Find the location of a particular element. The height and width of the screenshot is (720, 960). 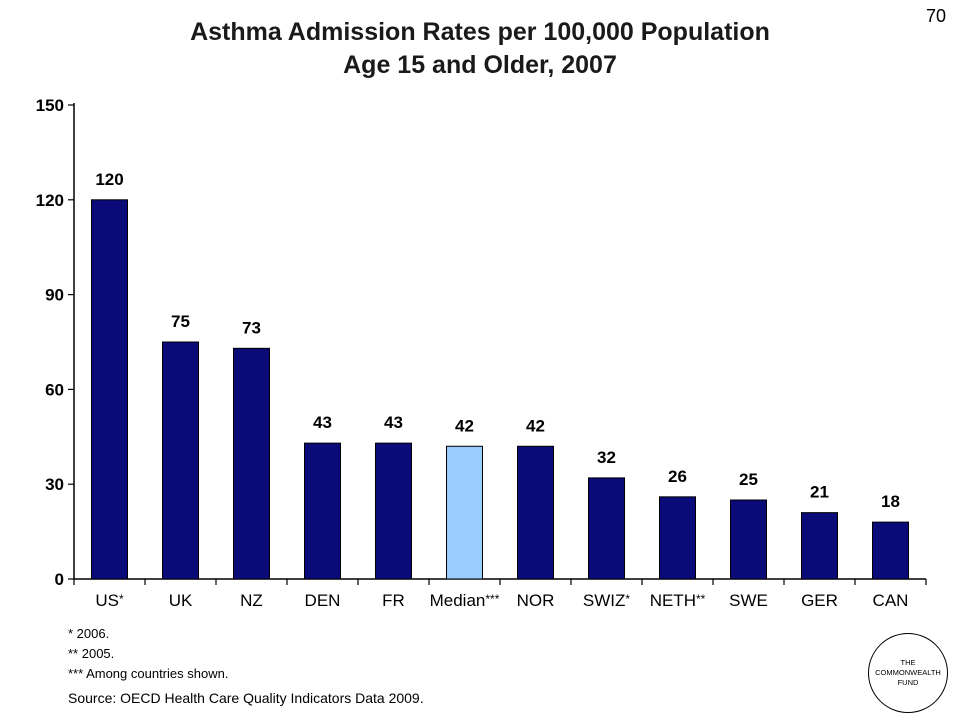

bar-median is located at coordinates (464, 512).